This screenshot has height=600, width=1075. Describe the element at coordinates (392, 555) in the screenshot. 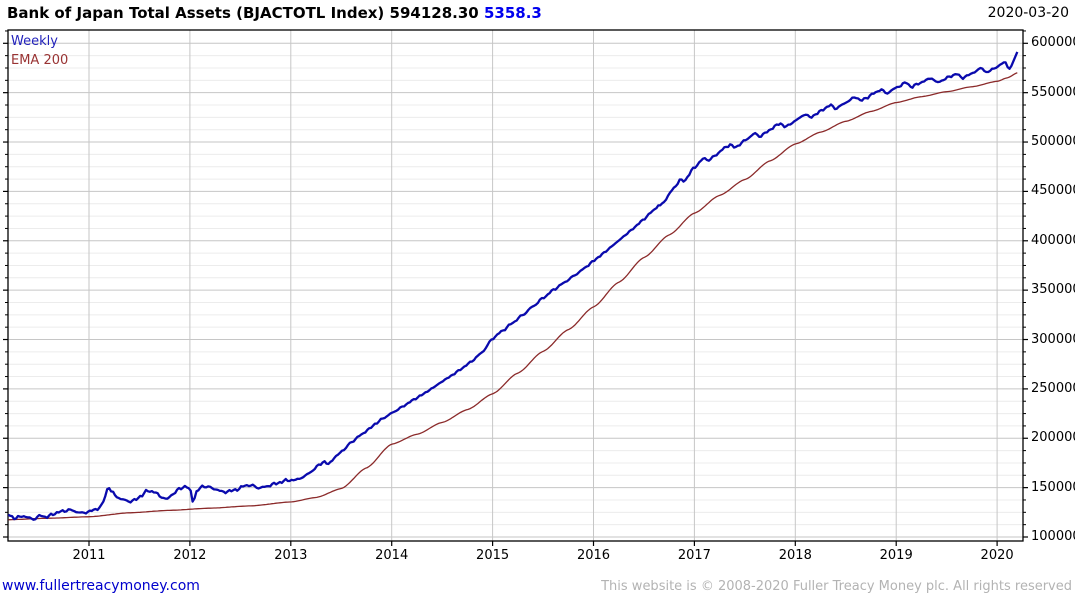

I see `x-tick-label: 2014` at that location.